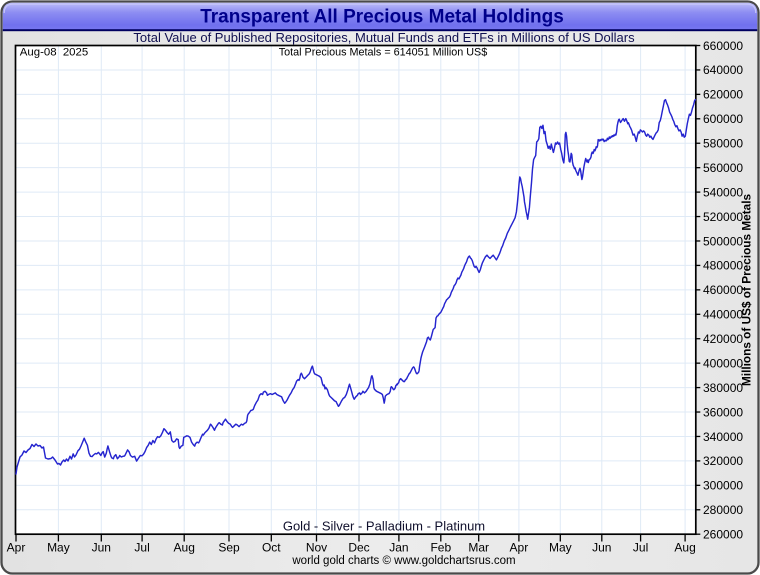  What do you see at coordinates (316, 548) in the screenshot?
I see `svg-text: Nov` at bounding box center [316, 548].